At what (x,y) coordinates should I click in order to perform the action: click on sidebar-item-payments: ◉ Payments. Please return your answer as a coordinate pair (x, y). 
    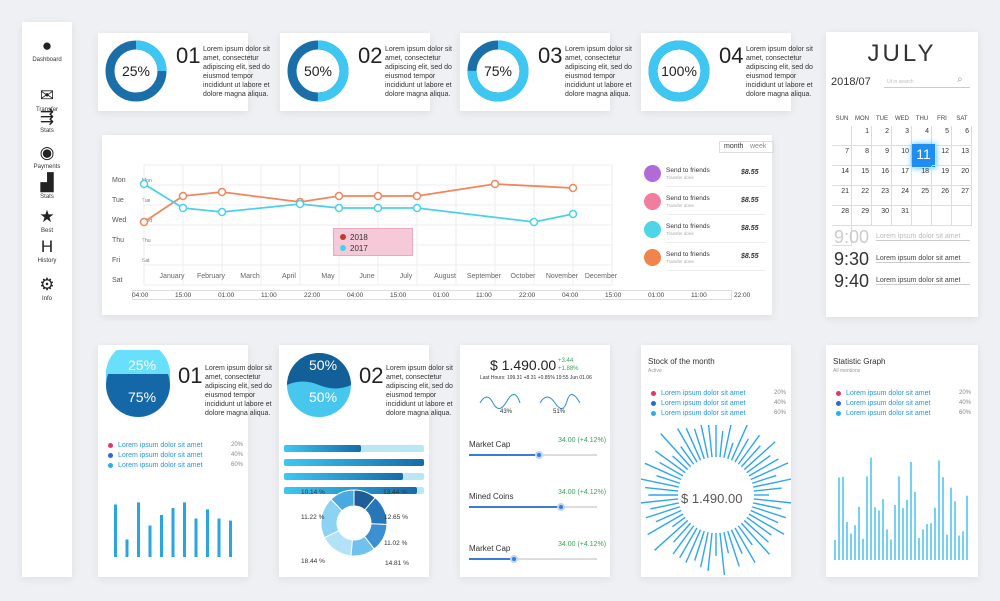
    Looking at the image, I should click on (47, 156).